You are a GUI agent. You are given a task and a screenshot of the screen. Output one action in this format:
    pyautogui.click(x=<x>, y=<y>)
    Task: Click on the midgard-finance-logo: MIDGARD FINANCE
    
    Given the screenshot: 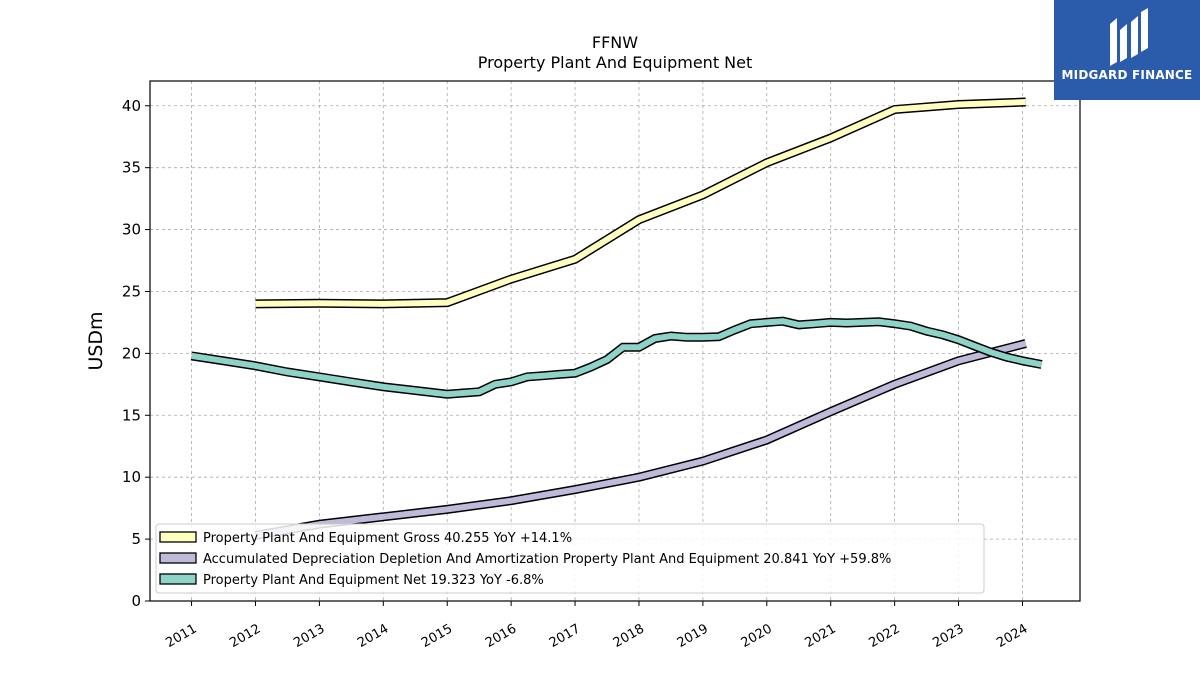 What is the action you would take?
    pyautogui.click(x=1127, y=50)
    